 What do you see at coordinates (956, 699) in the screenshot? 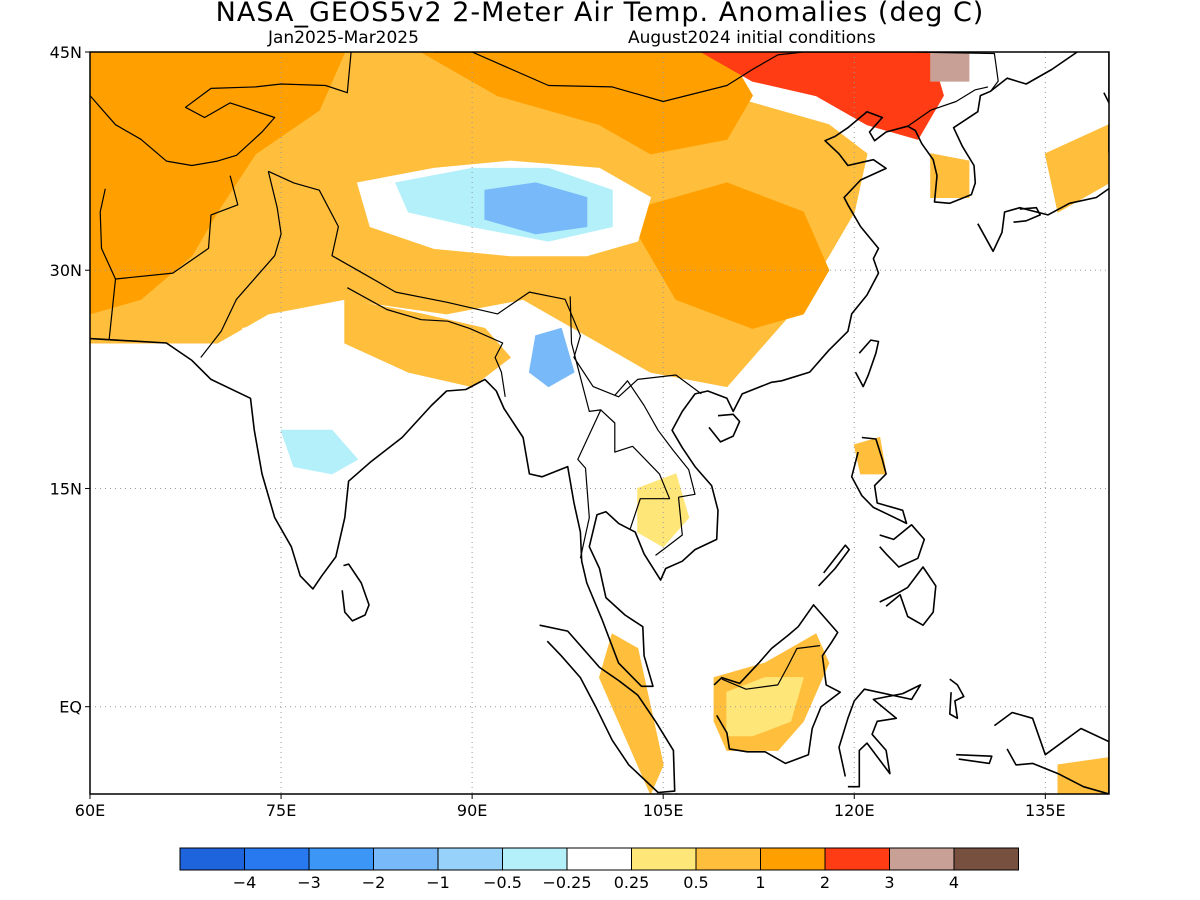
I see `coastline-halmahera` at bounding box center [956, 699].